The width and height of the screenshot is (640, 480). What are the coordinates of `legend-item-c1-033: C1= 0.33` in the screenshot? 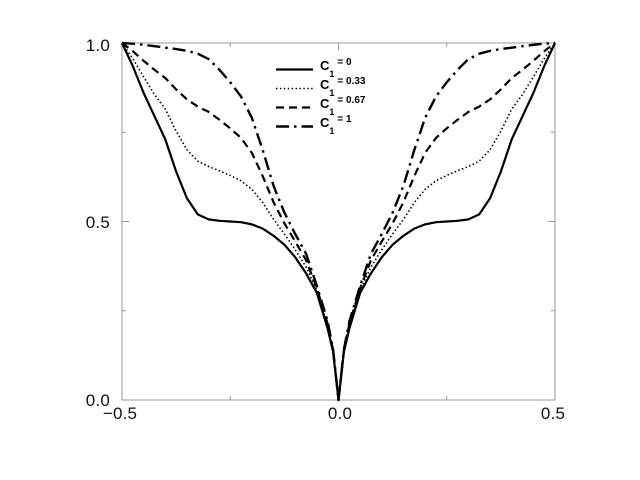 It's located at (321, 87).